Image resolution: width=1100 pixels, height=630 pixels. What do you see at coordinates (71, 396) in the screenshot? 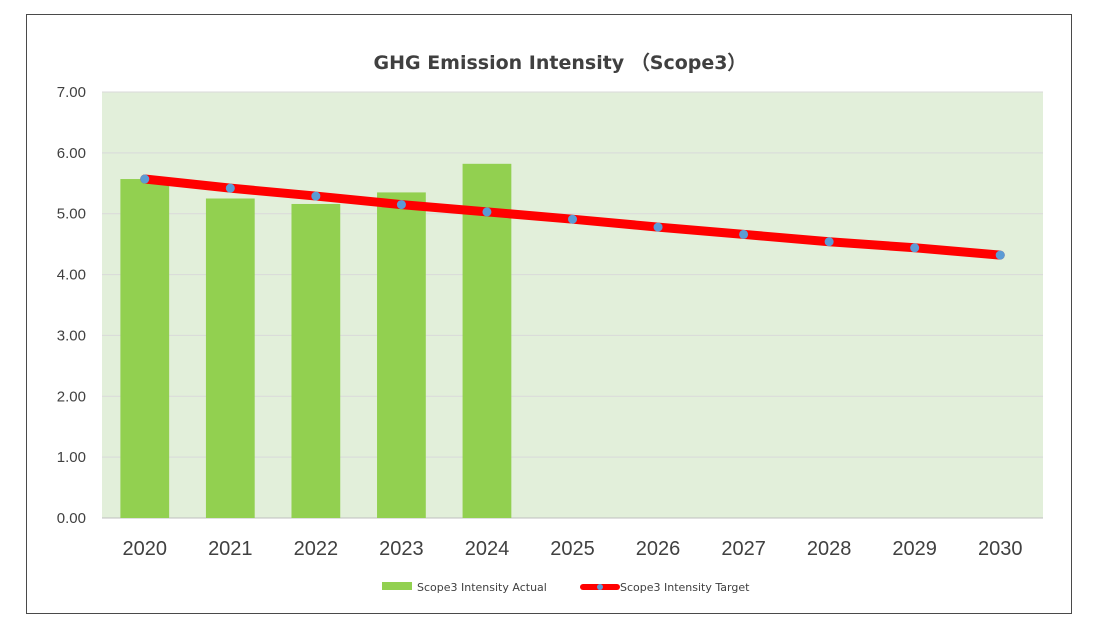
I see `y-tick-label: 2.00` at bounding box center [71, 396].